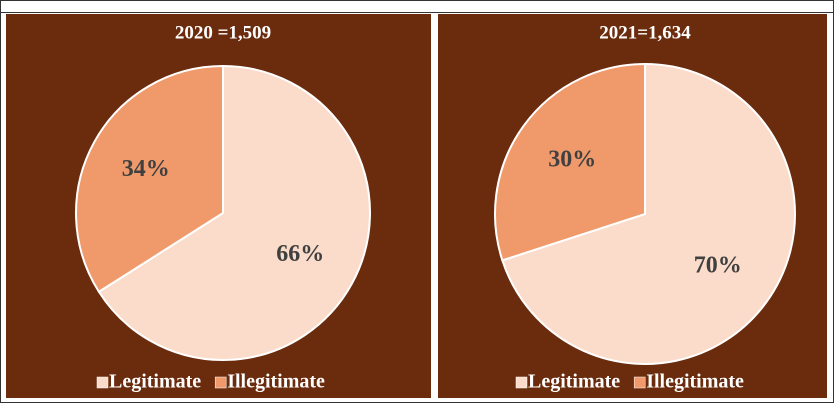 The width and height of the screenshot is (834, 403). I want to click on data-label: 30%, so click(572, 160).